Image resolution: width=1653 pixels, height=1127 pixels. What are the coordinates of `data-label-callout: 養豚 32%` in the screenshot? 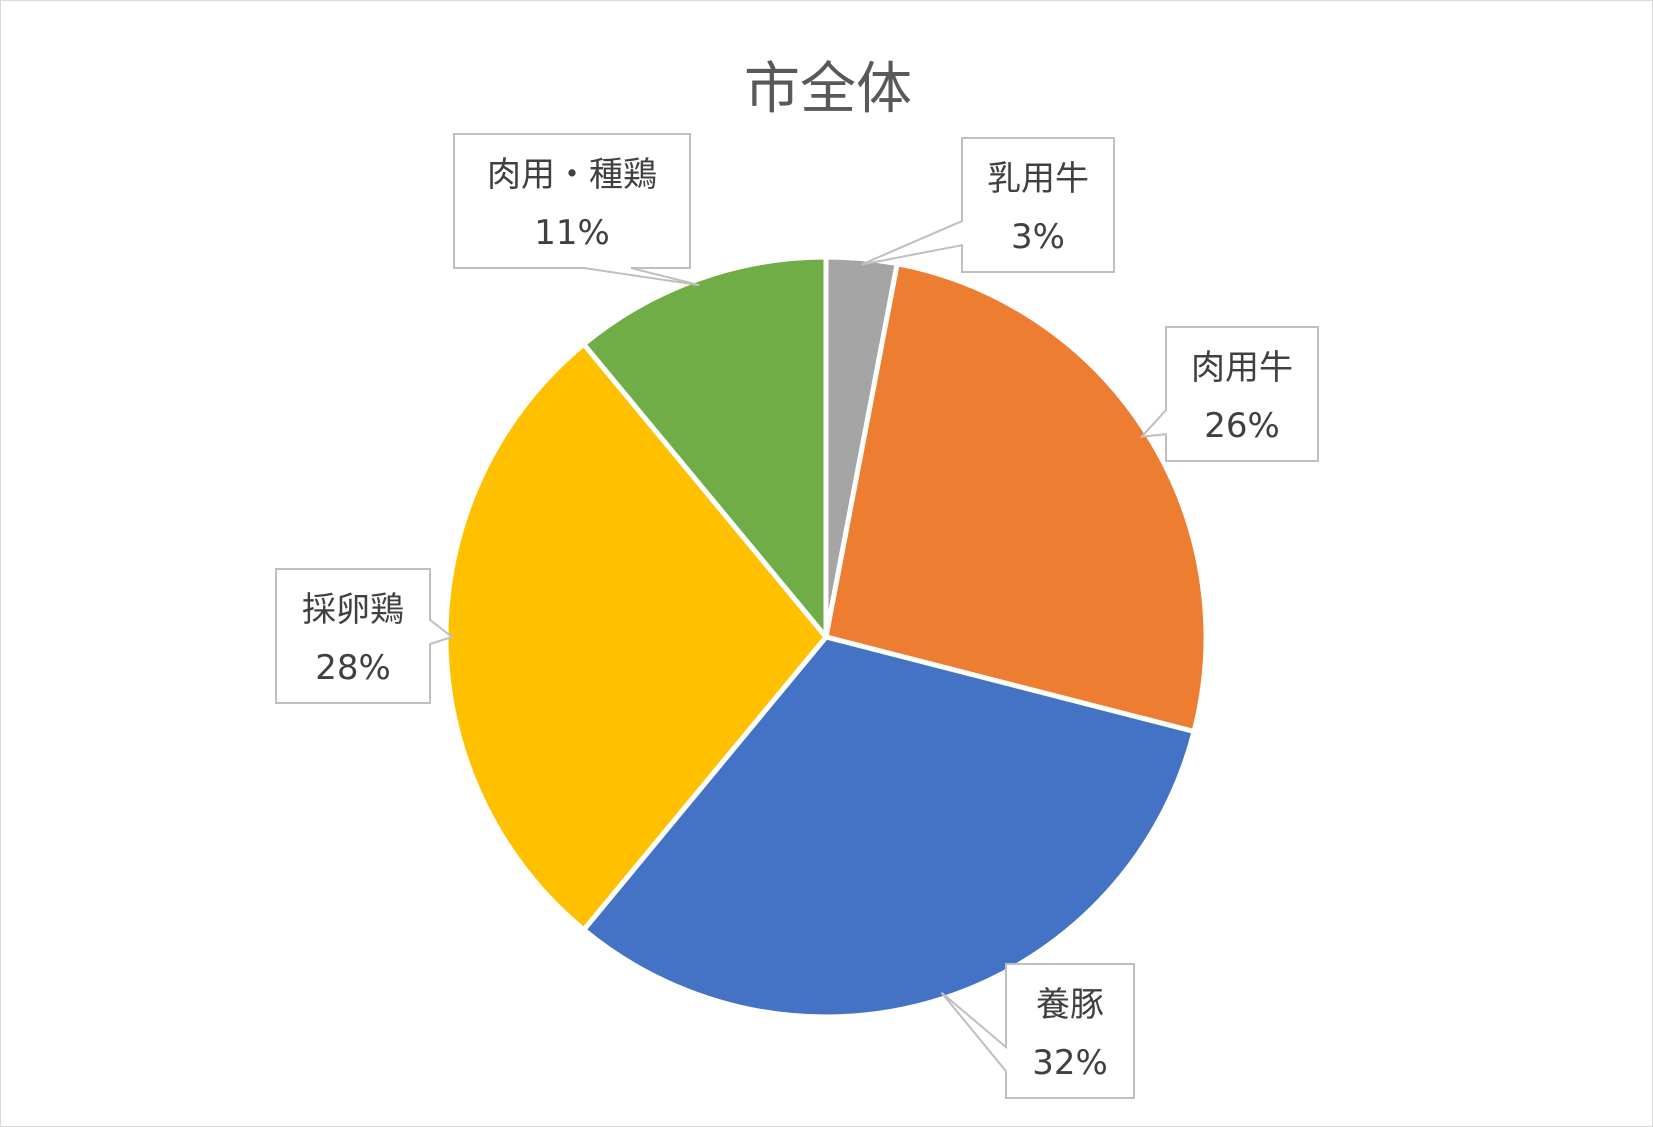 It's located at (1037, 1031).